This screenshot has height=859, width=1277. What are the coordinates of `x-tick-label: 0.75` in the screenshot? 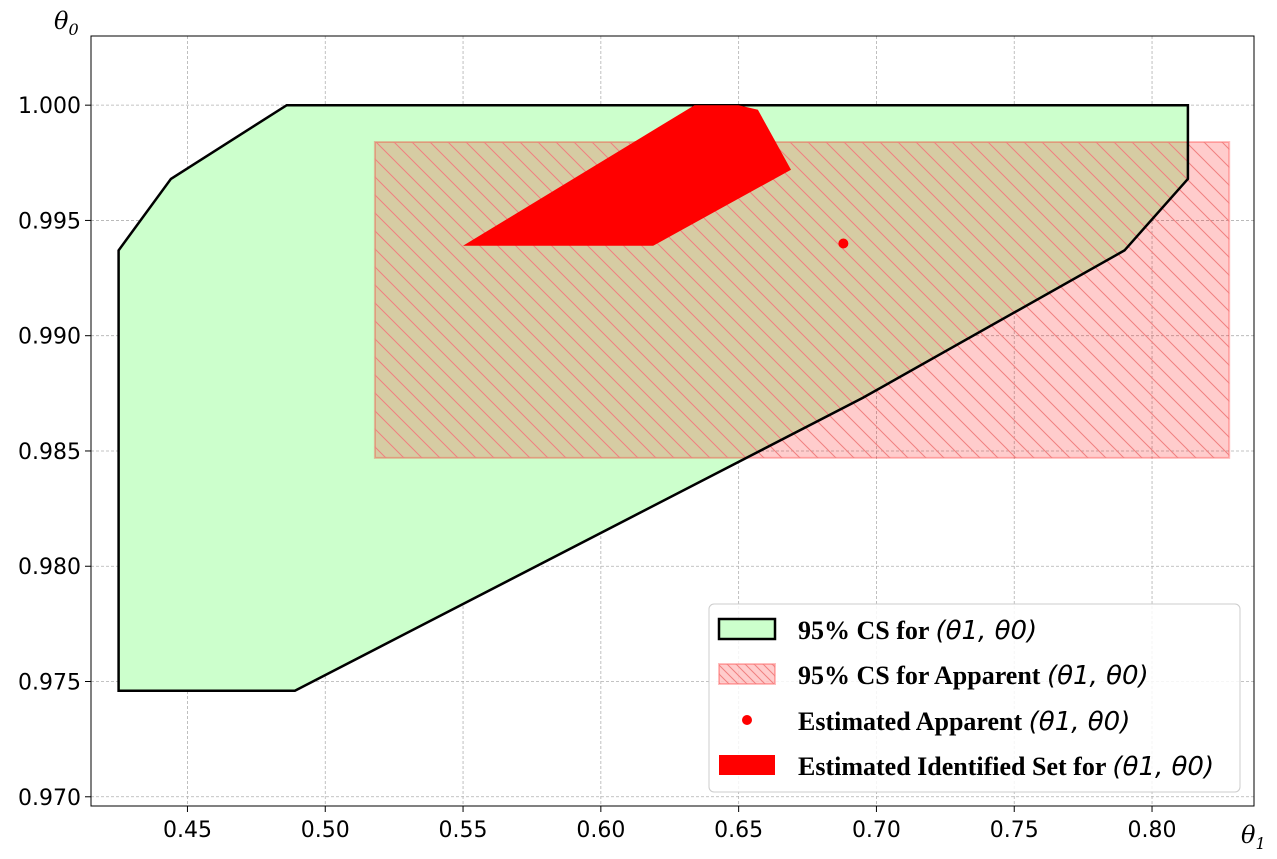 It's located at (1014, 830).